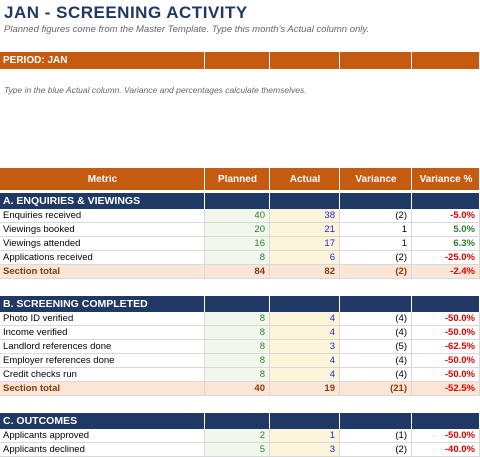 The image size is (480, 457). What do you see at coordinates (126, 12) in the screenshot?
I see `title: JAN - SCREENING ACTIVITY` at bounding box center [126, 12].